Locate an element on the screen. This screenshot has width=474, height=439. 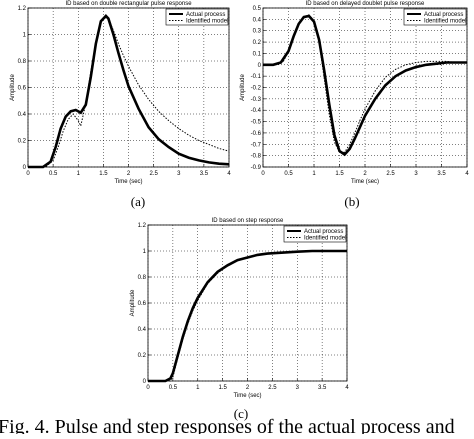
chart-title: ID based on step response is located at coordinates (248, 221).